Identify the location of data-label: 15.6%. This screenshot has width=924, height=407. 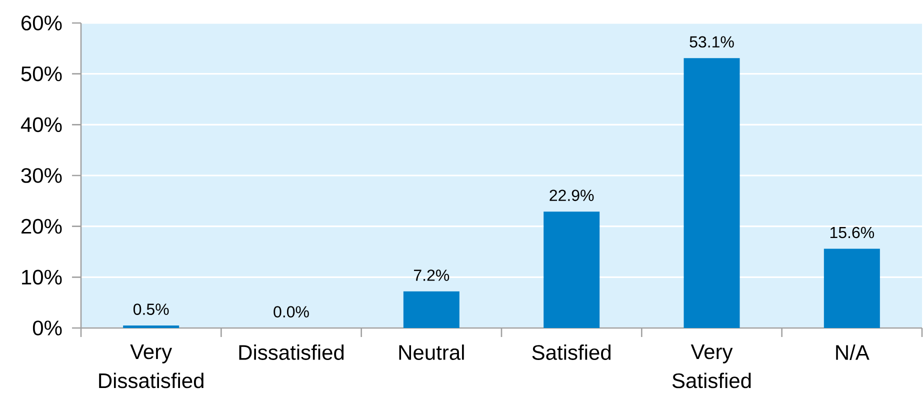
(852, 232).